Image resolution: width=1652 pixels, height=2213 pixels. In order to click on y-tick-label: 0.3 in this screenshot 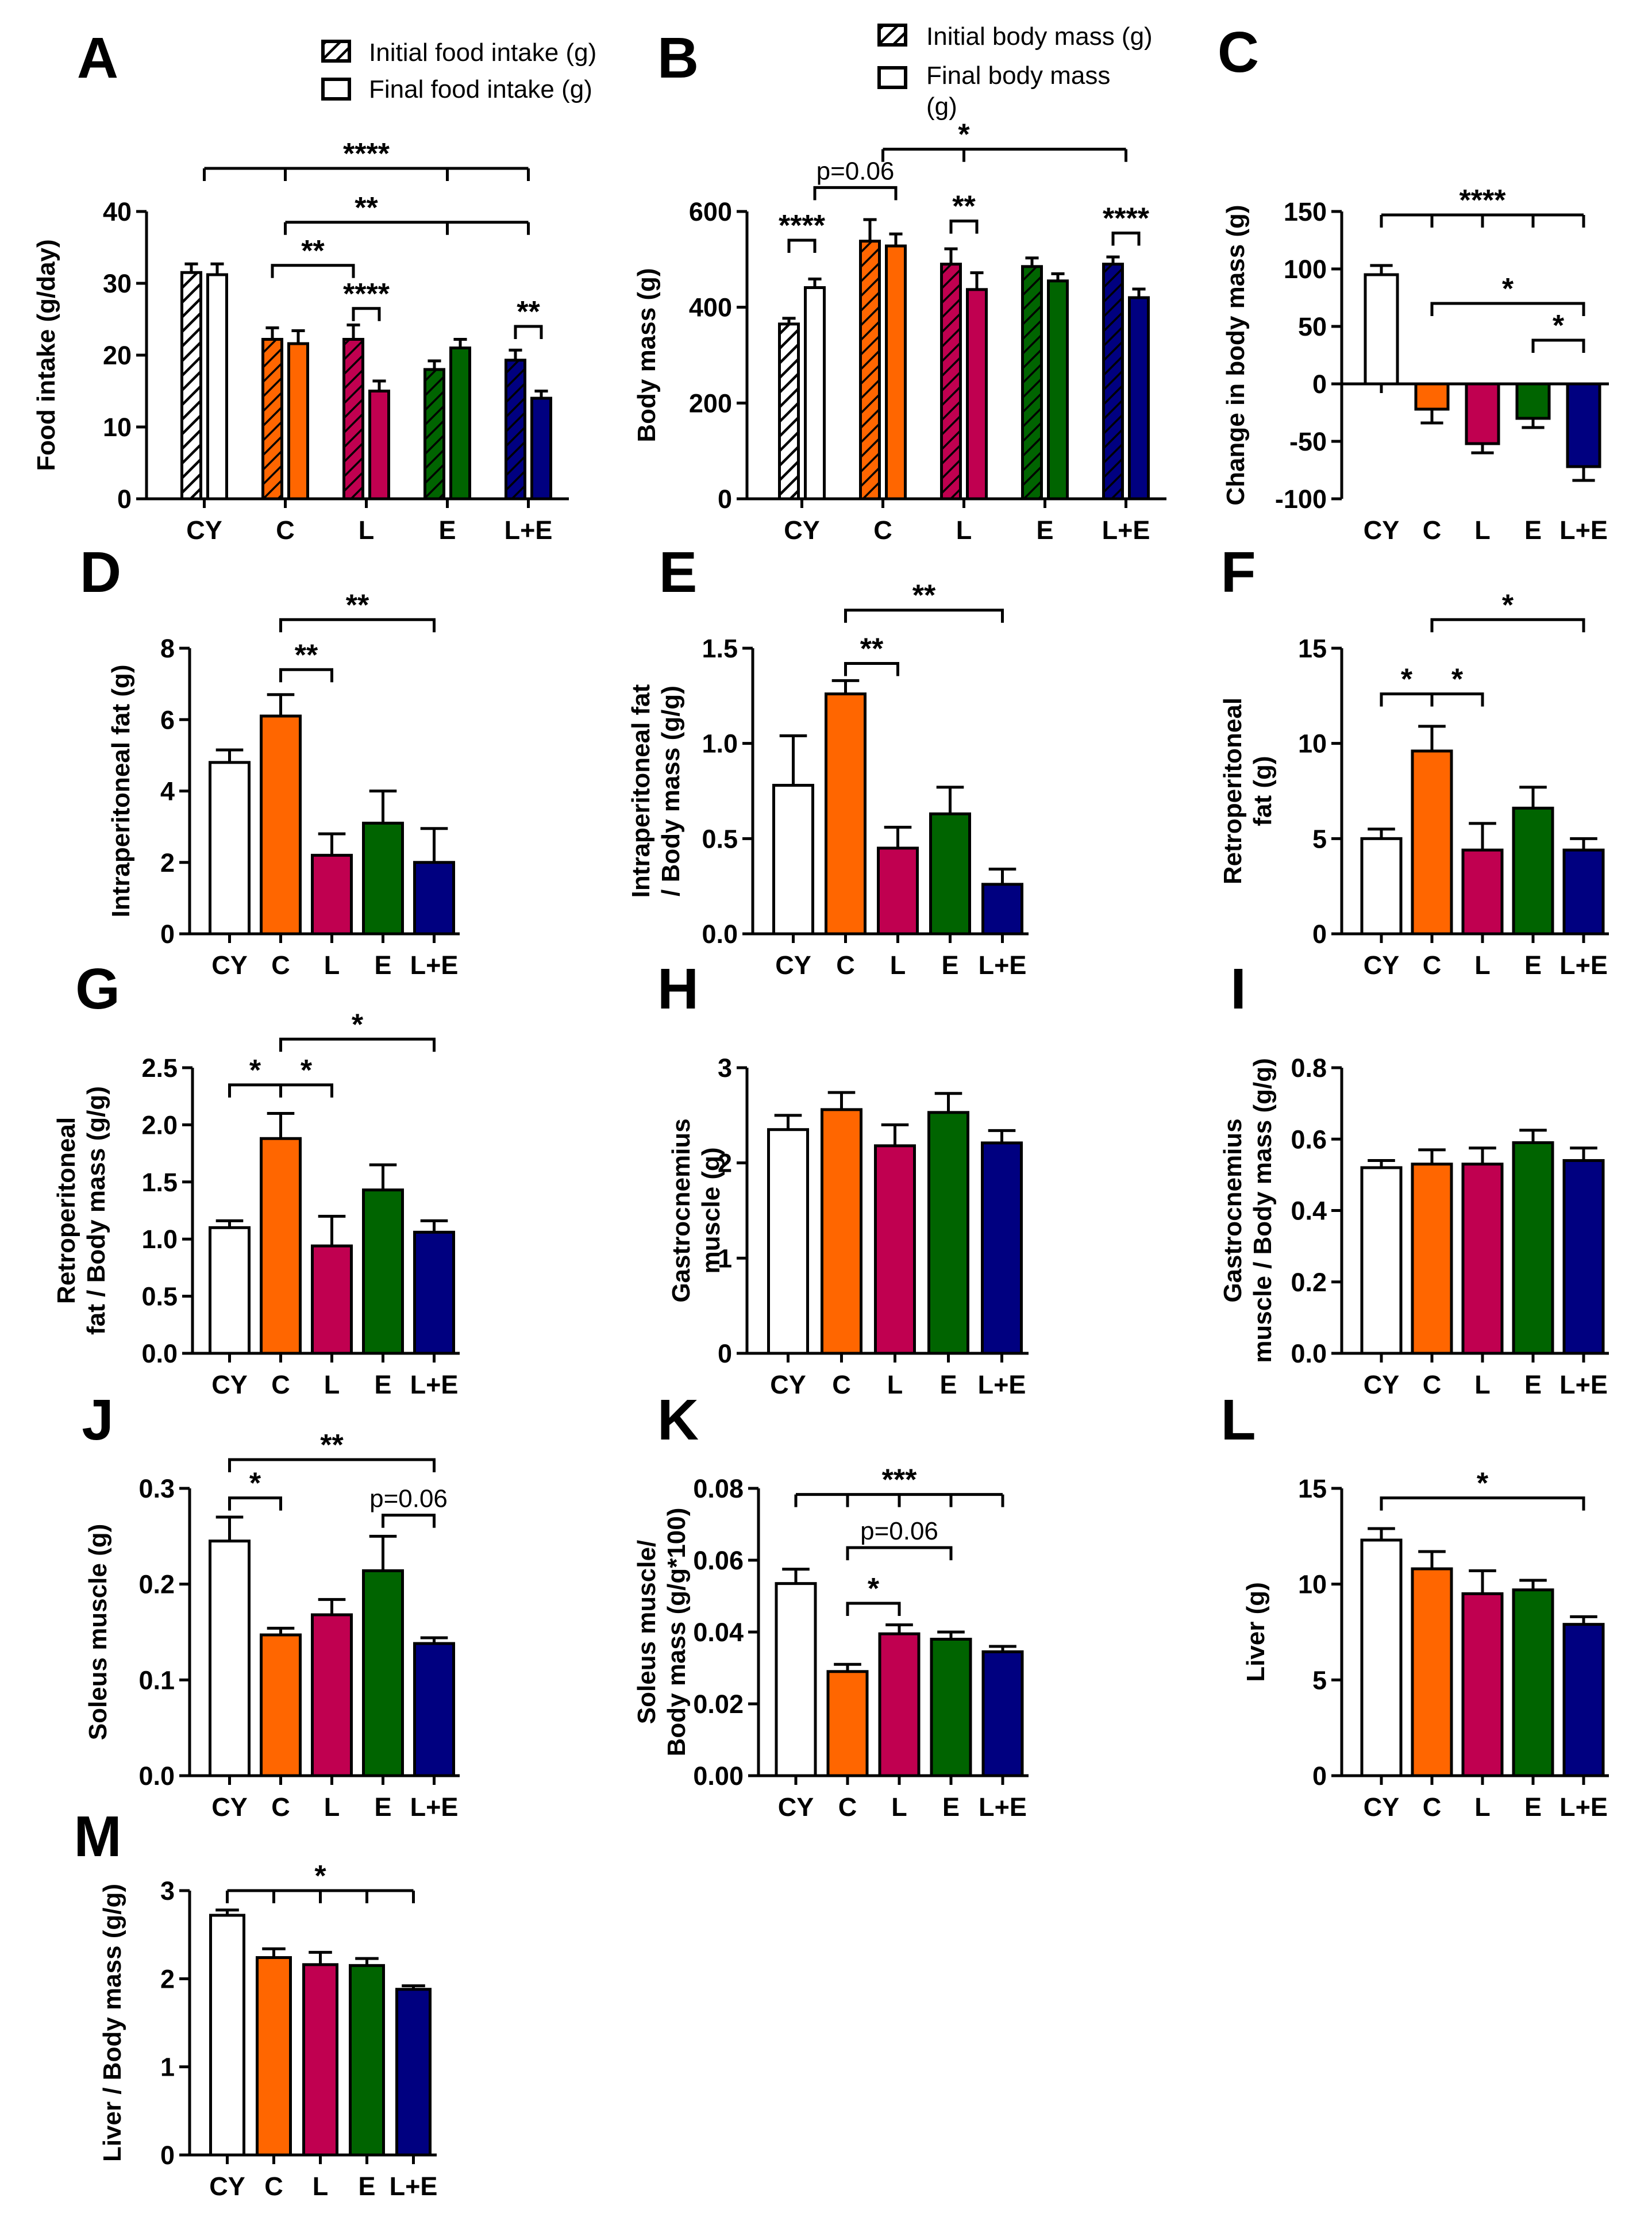, I will do `click(156, 1488)`.